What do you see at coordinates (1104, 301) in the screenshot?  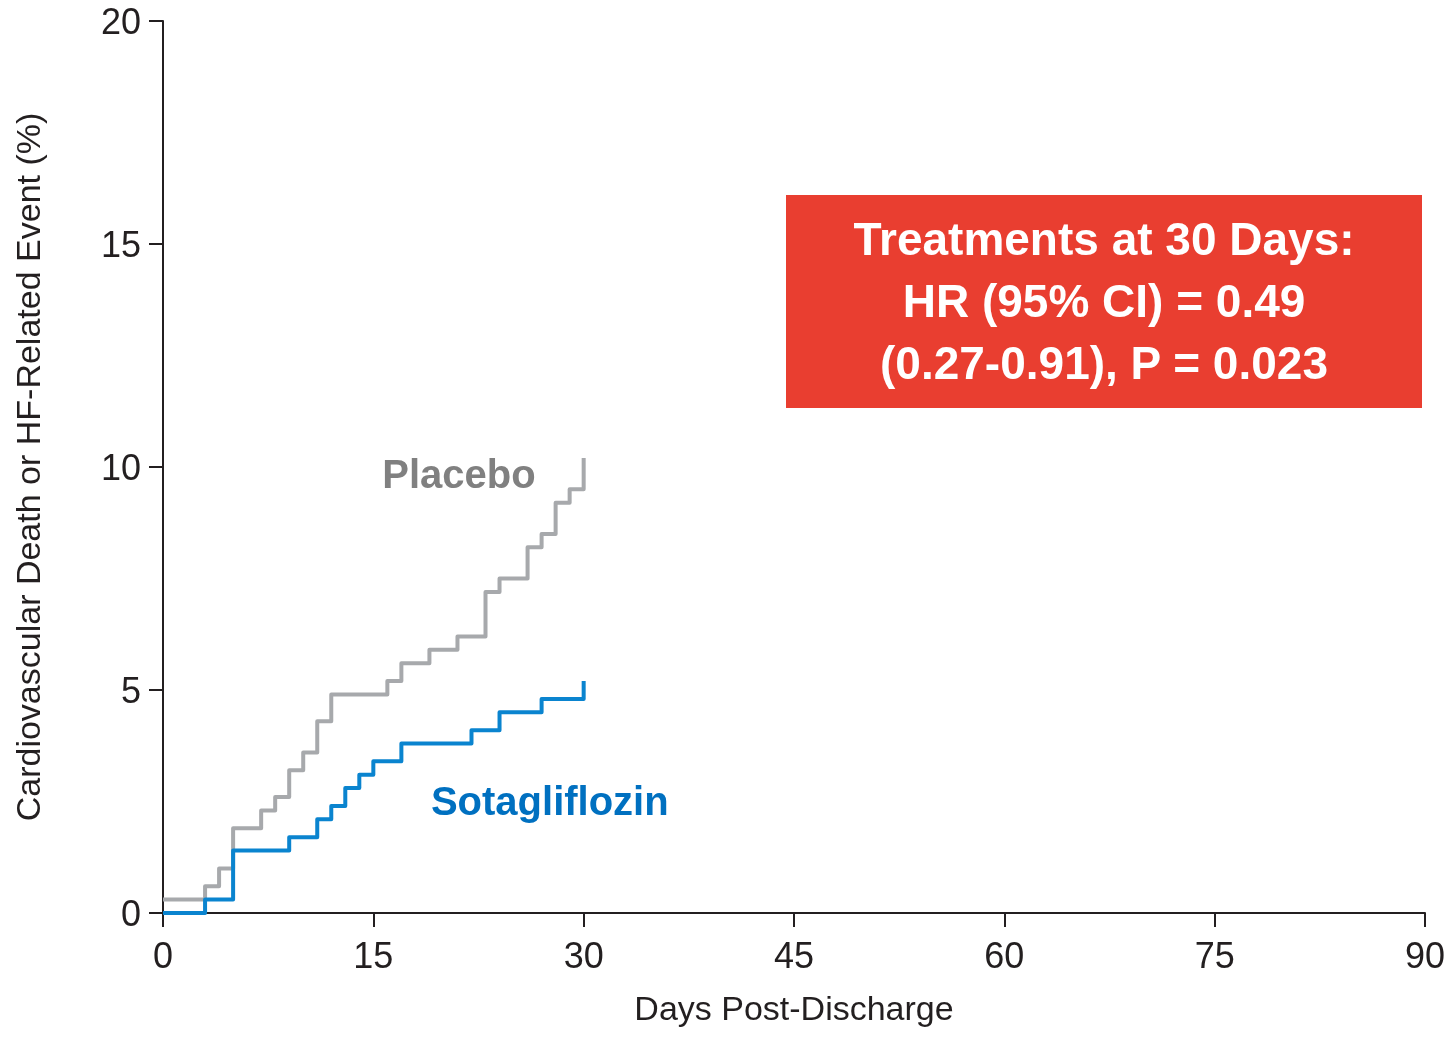 I see `annotation: Treatments at 30 Days: HR (95% CI) = 0.49 (0.27-0.91), P = 0.023` at bounding box center [1104, 301].